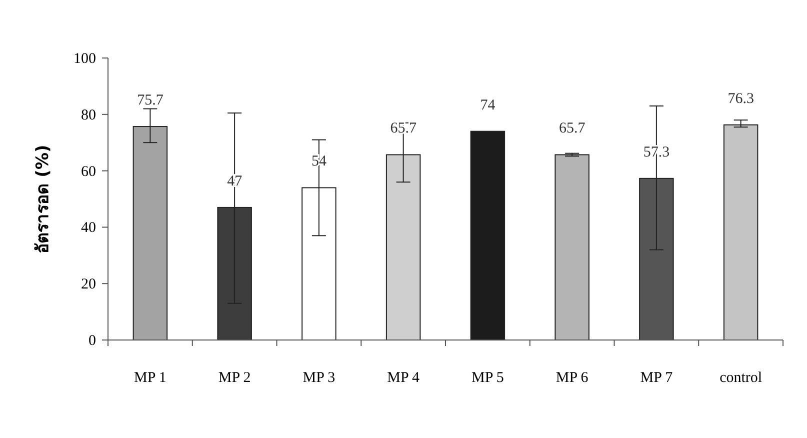 This screenshot has width=807, height=438. I want to click on y-tick-label: 80, so click(88, 115).